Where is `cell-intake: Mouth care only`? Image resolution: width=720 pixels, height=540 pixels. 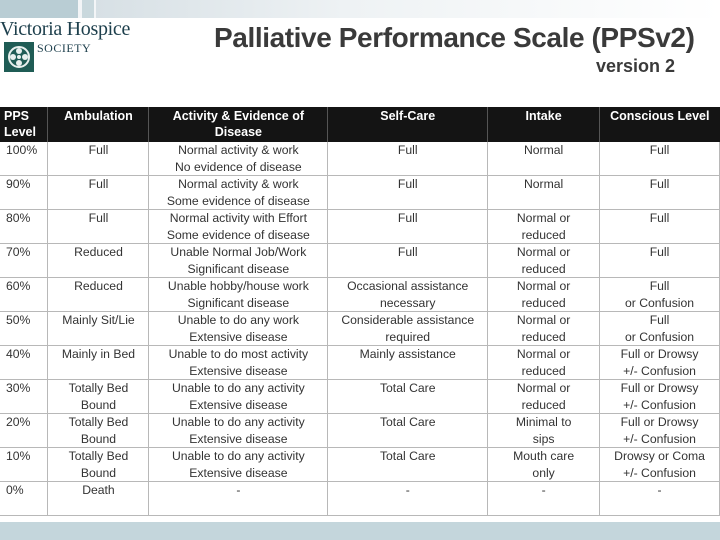
cell-intake: Mouth care only is located at coordinates (544, 464).